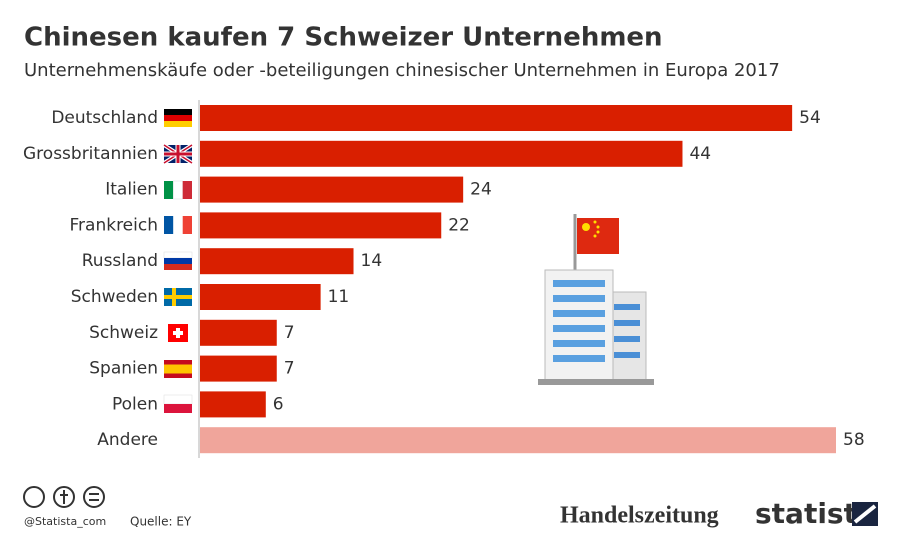 This screenshot has height=540, width=900. I want to click on flags, so click(178, 261).